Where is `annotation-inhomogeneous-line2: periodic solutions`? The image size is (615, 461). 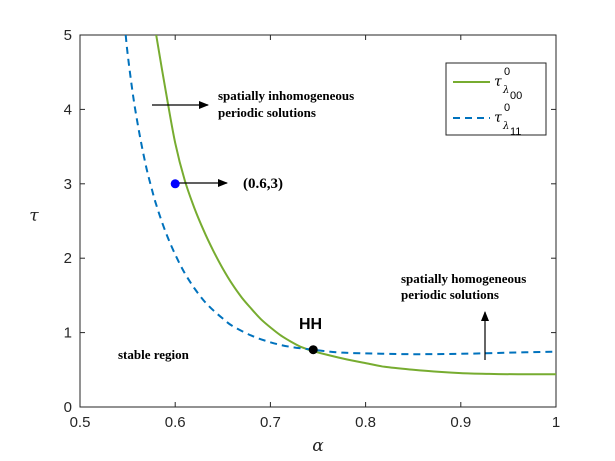
annotation-inhomogeneous-line2: periodic solutions is located at coordinates (267, 112).